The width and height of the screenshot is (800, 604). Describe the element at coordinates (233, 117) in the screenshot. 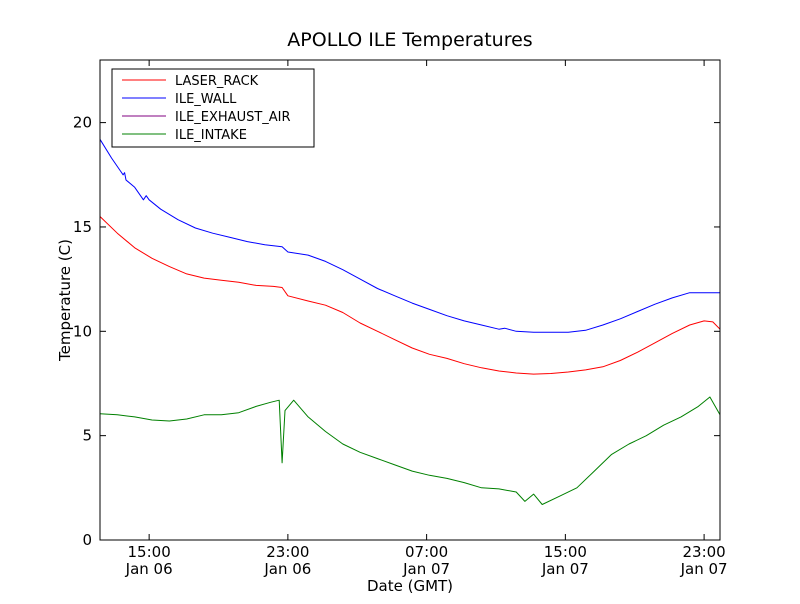

I see `legend-label: ILE_EXHAUST_AIR` at that location.